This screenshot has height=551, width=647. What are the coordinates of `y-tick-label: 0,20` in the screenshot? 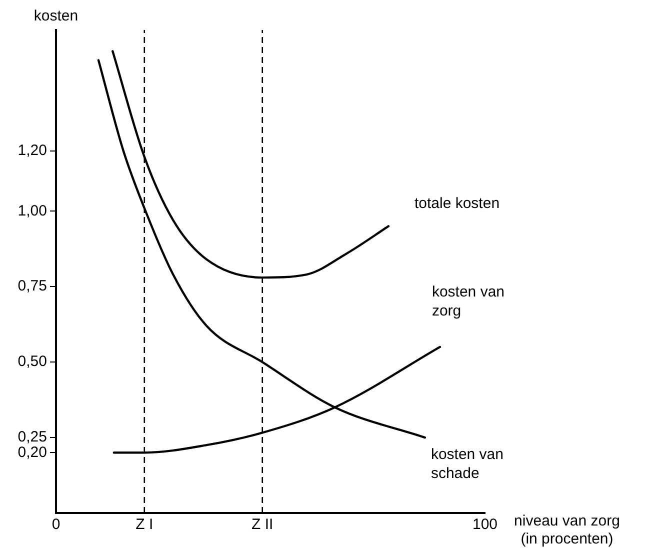 It's located at (32, 452).